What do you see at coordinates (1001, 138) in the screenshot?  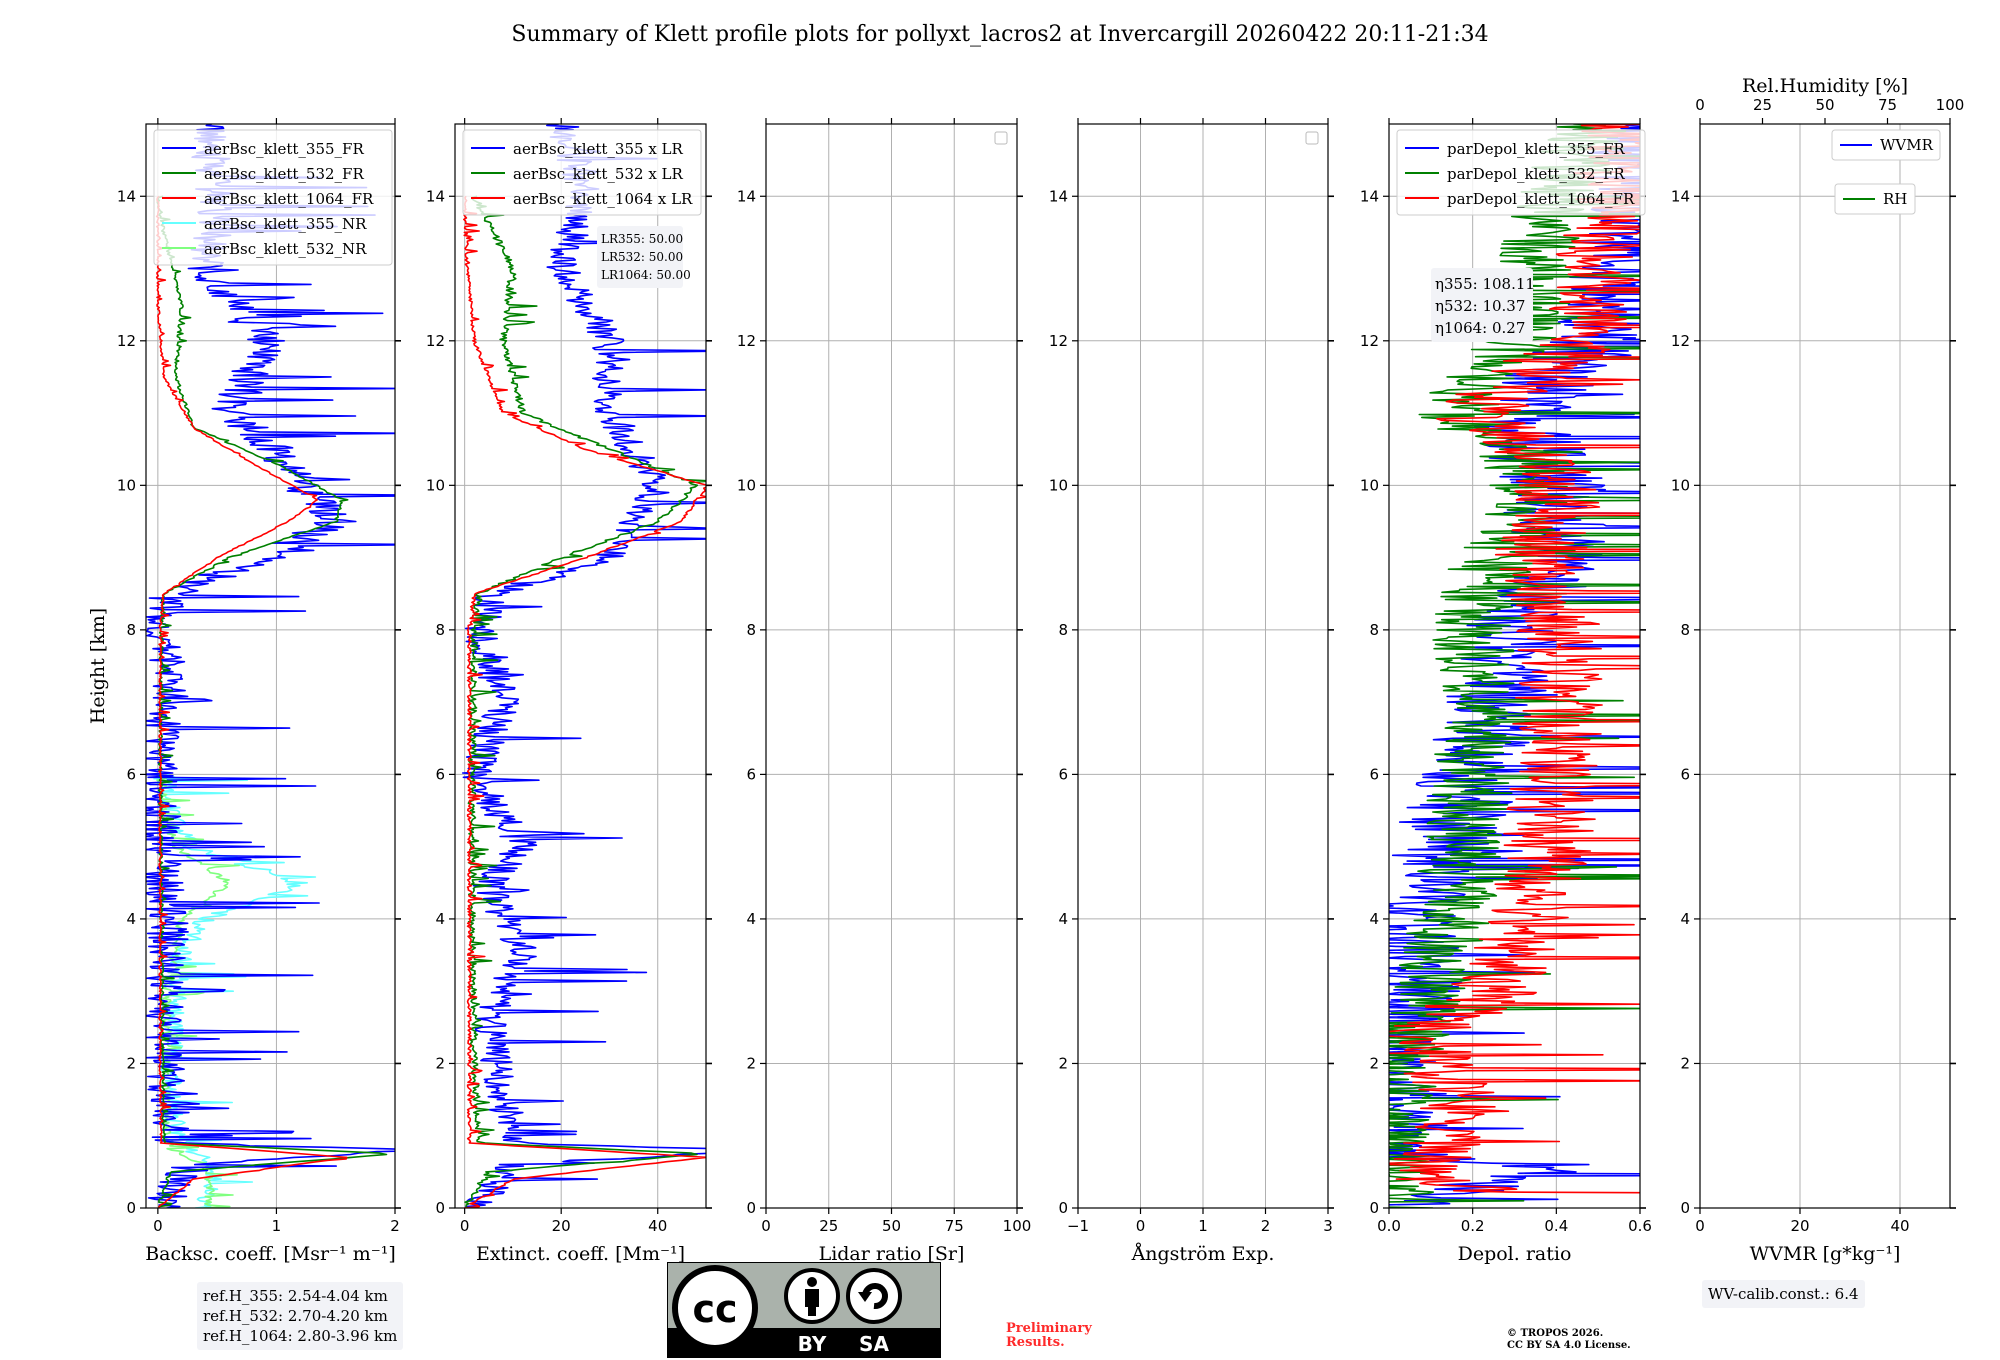 I see `empty-legend-box` at bounding box center [1001, 138].